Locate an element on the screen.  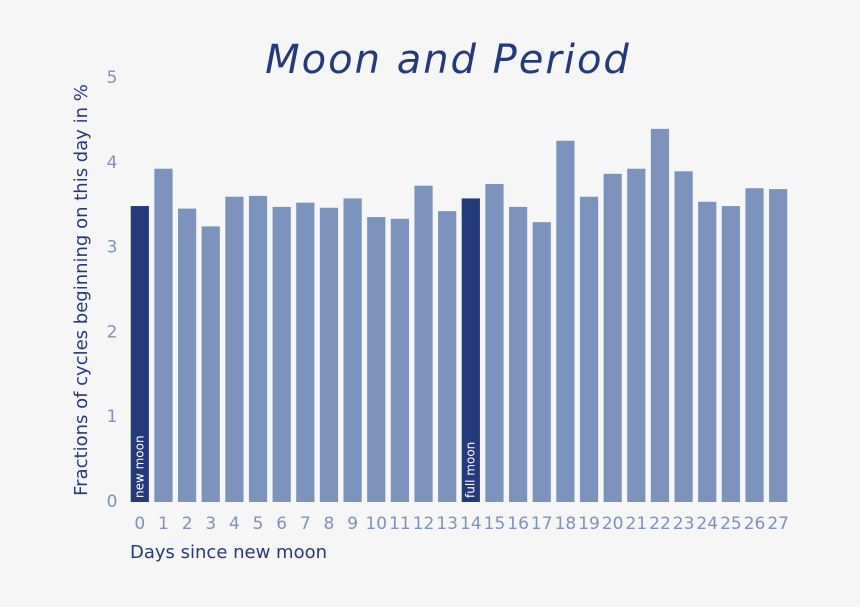
x-tick-label: 0 is located at coordinates (139, 524).